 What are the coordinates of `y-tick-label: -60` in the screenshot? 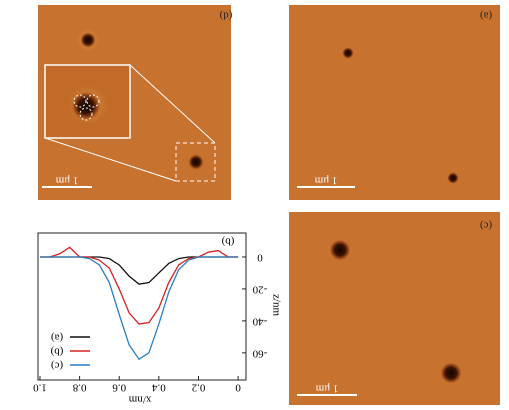 It's located at (259, 353).